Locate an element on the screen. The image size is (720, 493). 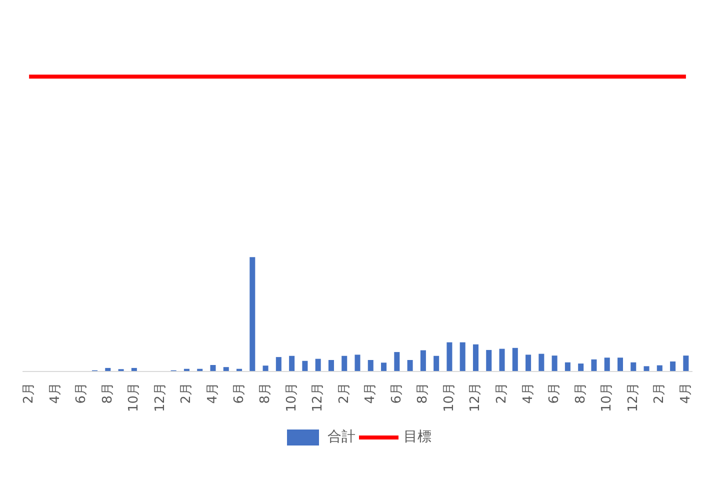
legend-label: 合計 is located at coordinates (342, 437).